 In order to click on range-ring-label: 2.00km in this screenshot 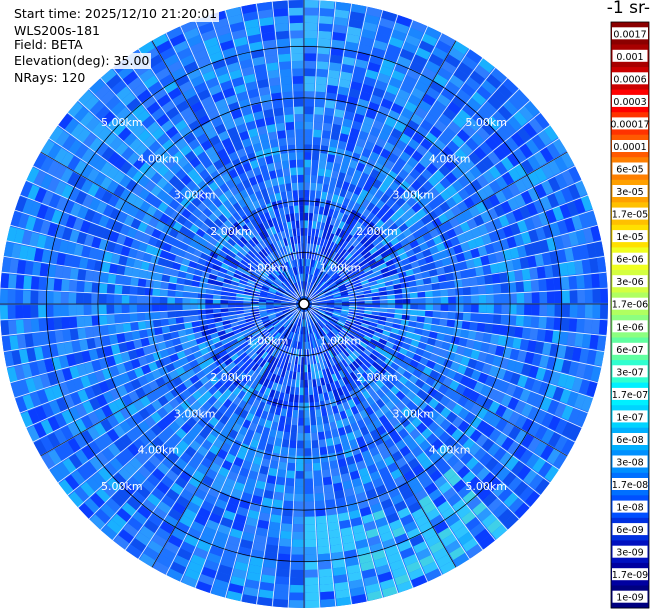, I will do `click(377, 377)`.